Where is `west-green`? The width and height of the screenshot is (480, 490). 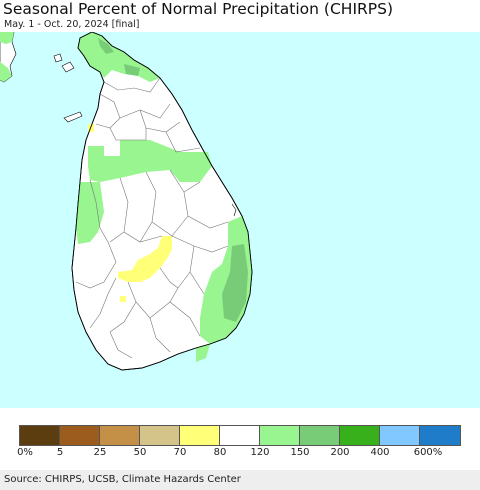
west-green is located at coordinates (90, 213).